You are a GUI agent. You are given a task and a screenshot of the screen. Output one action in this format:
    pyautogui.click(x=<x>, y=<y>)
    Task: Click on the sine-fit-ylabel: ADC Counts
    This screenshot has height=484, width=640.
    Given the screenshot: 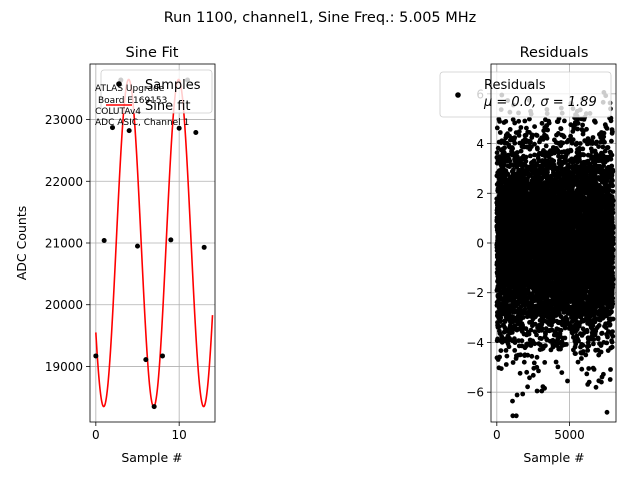 What is the action you would take?
    pyautogui.click(x=21, y=243)
    